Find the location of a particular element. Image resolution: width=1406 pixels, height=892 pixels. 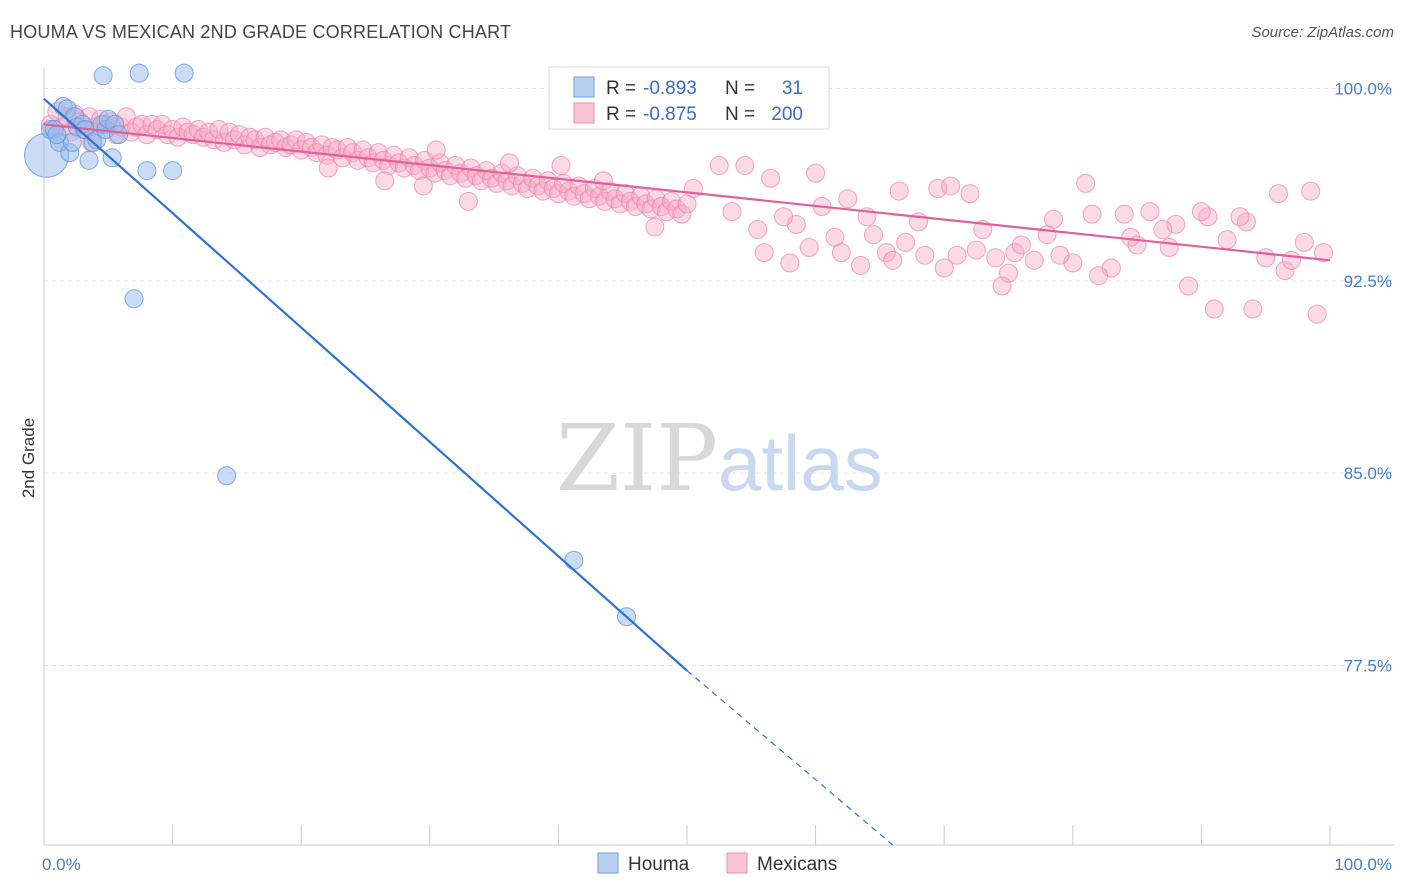

y-tick-label-3: 77.5% is located at coordinates (1368, 665).